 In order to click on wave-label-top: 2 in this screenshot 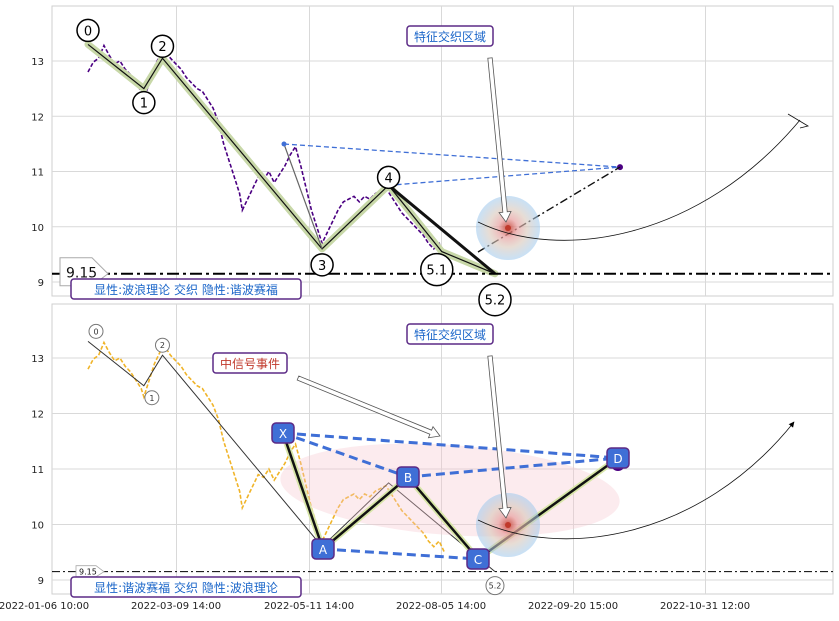, I will do `click(162, 47)`.